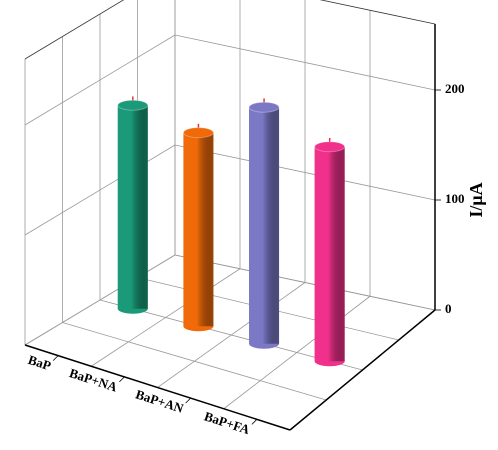 The width and height of the screenshot is (498, 450). I want to click on x-axis, so click(157, 387).